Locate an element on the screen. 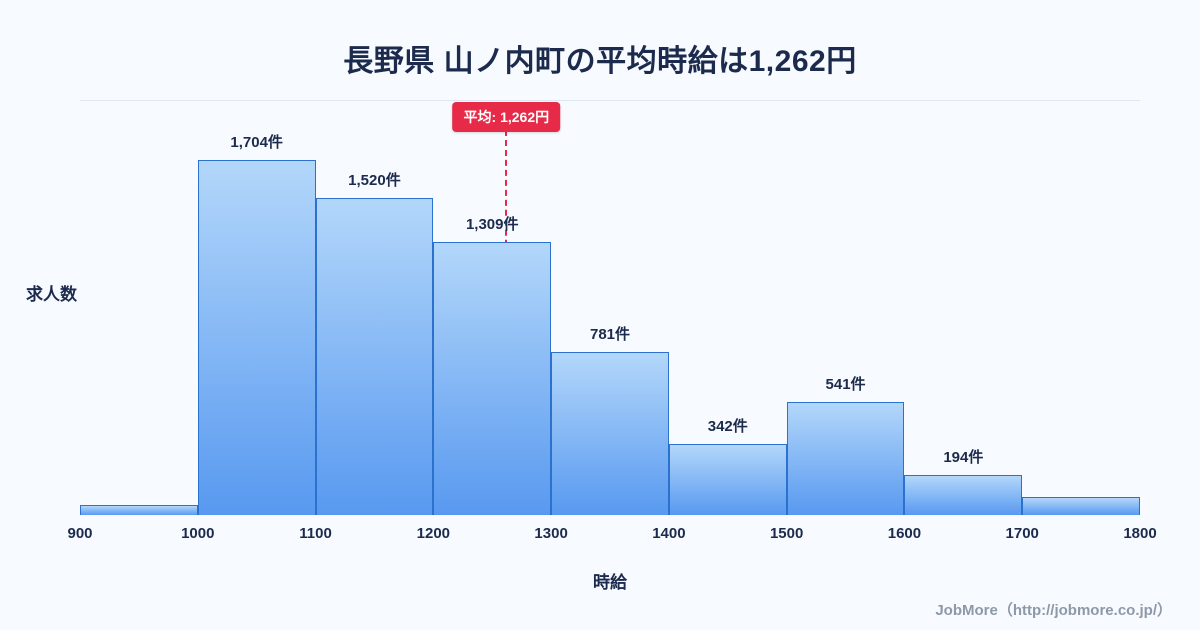 The image size is (1200, 630). x-axis-ticks: 900 1000 1100 1200 1300 1400 1500 1600 1700 1800 is located at coordinates (611, 530).